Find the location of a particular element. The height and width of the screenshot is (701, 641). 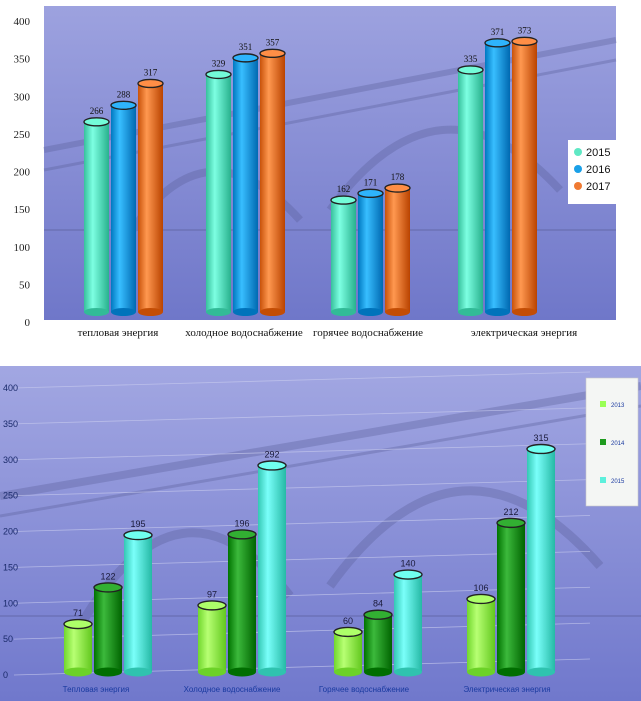

legend-label: 2013 is located at coordinates (618, 406).